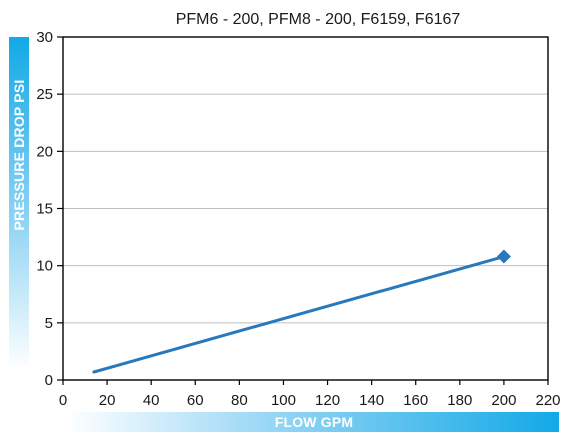 Image resolution: width=569 pixels, height=433 pixels. Describe the element at coordinates (63, 400) in the screenshot. I see `x-tick-label: 0` at that location.